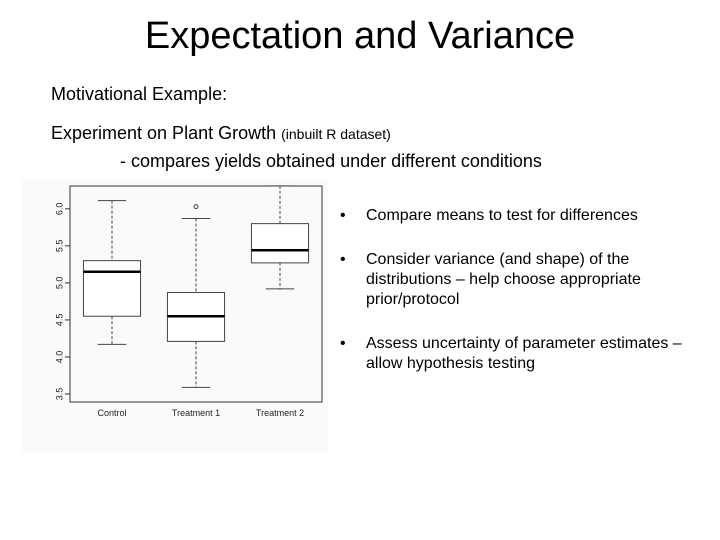 Image resolution: width=720 pixels, height=540 pixels. Describe the element at coordinates (196, 413) in the screenshot. I see `category-label: Treatment 1` at that location.